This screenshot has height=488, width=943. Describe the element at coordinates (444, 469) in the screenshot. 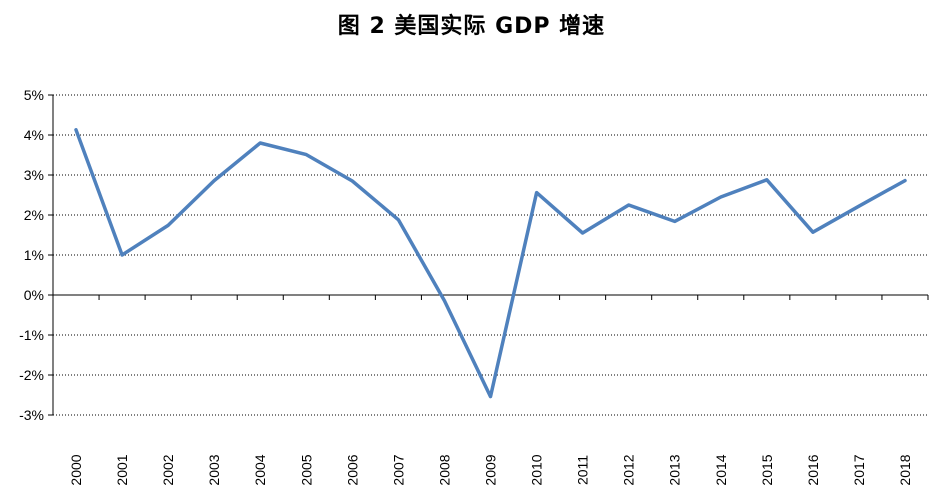

I see `x-tick-label: 2008` at that location.